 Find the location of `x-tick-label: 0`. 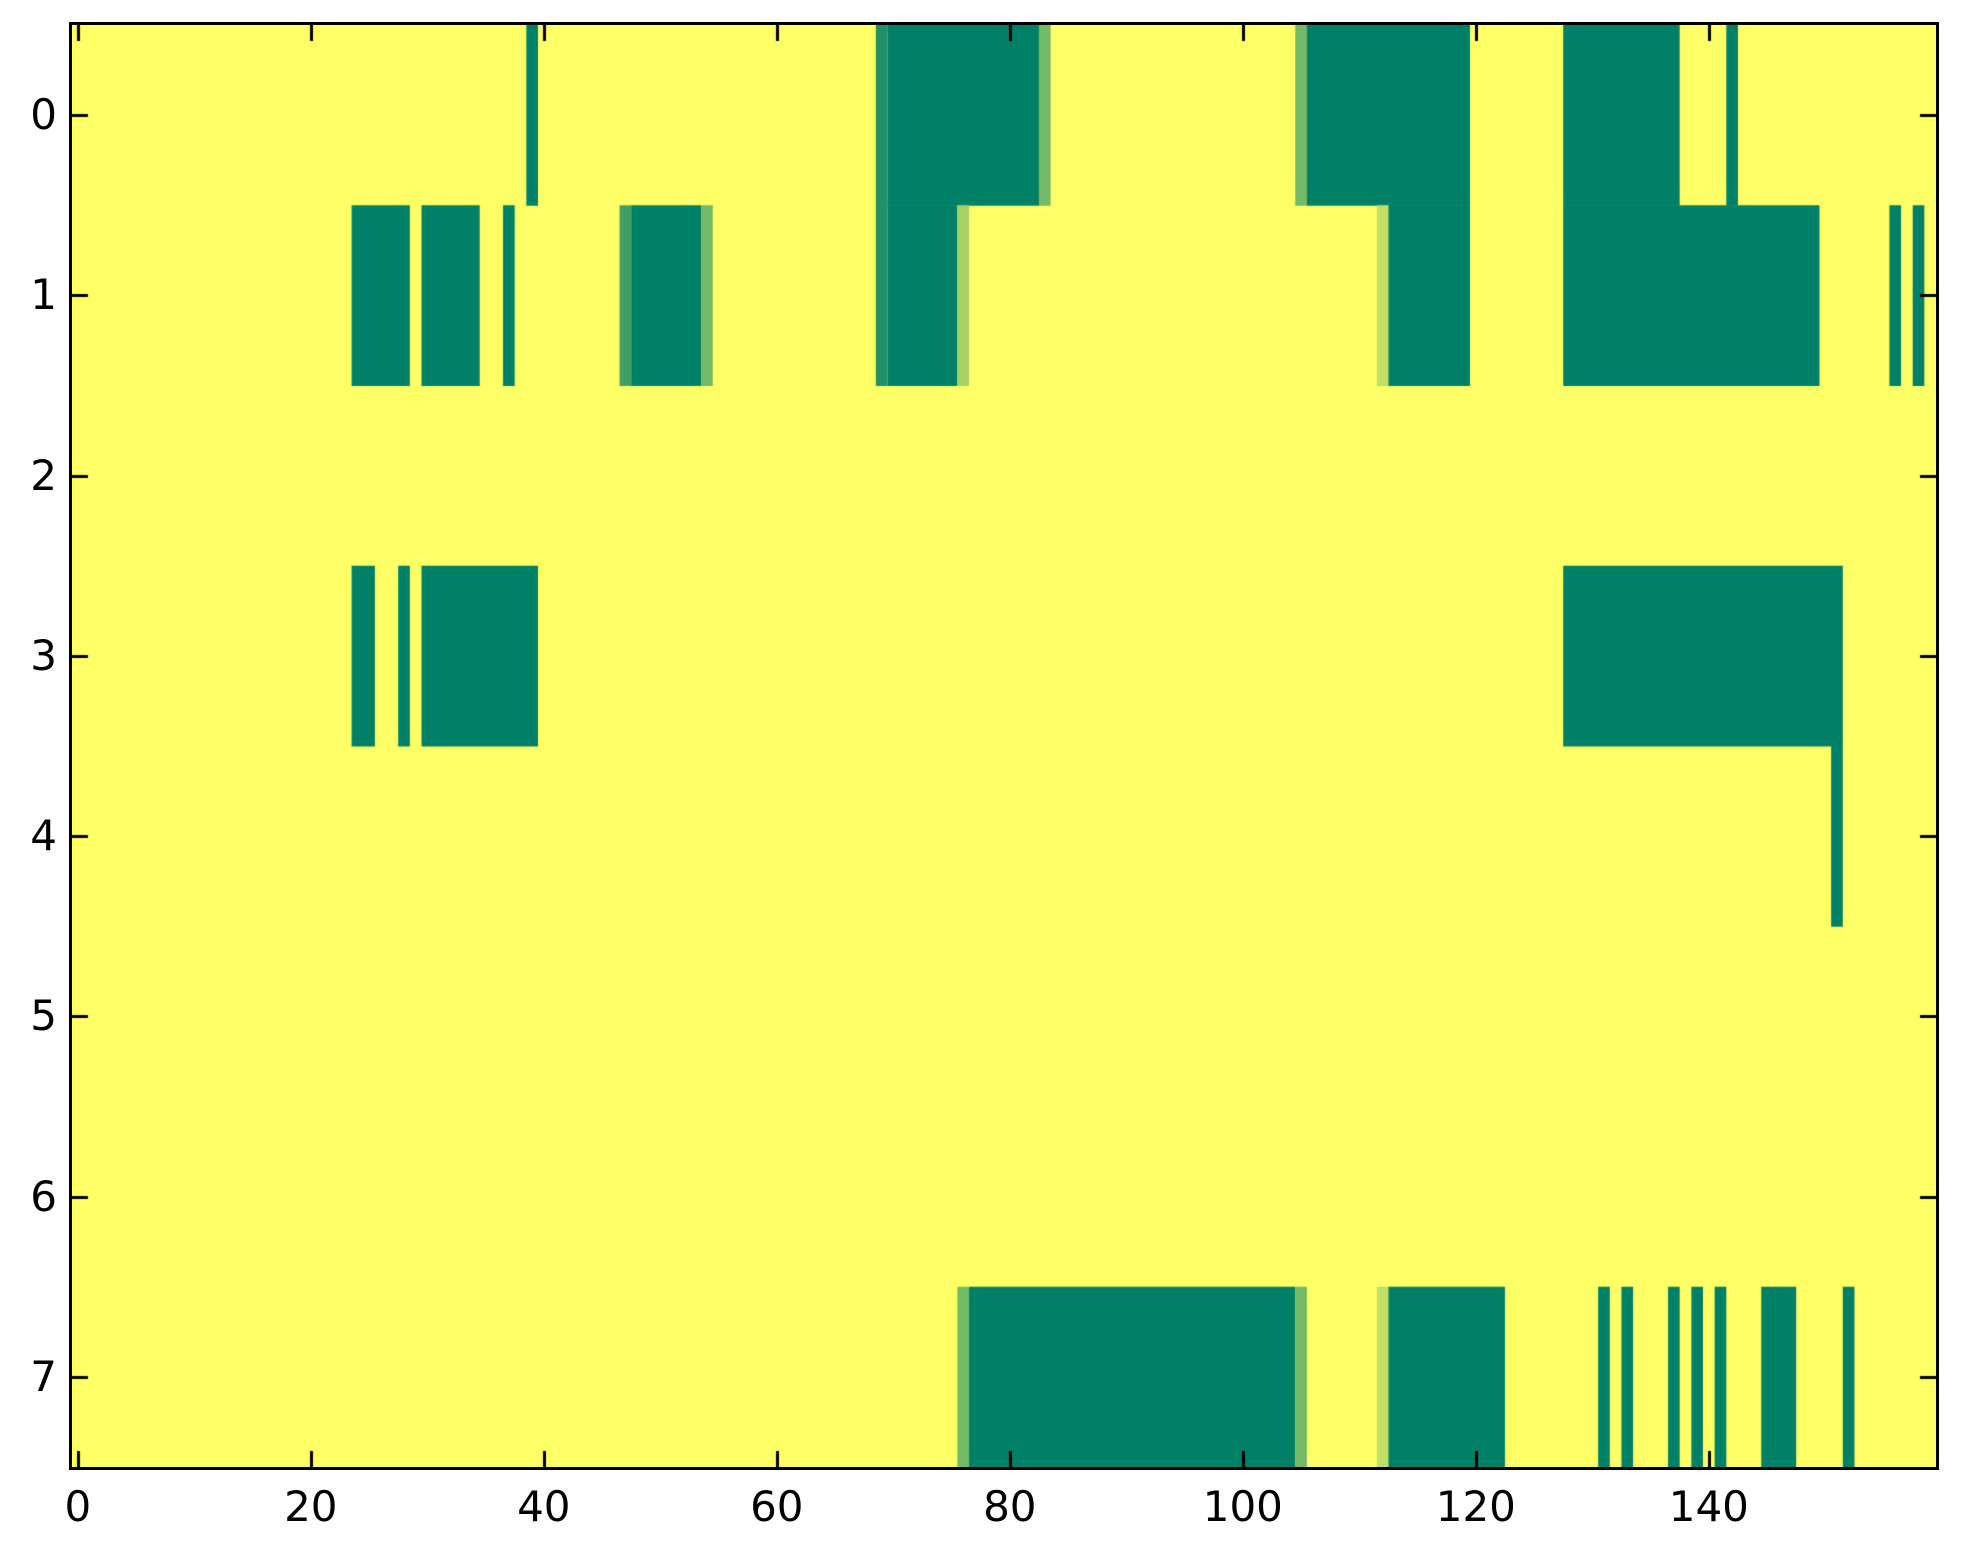

x-tick-label: 0 is located at coordinates (78, 1506).